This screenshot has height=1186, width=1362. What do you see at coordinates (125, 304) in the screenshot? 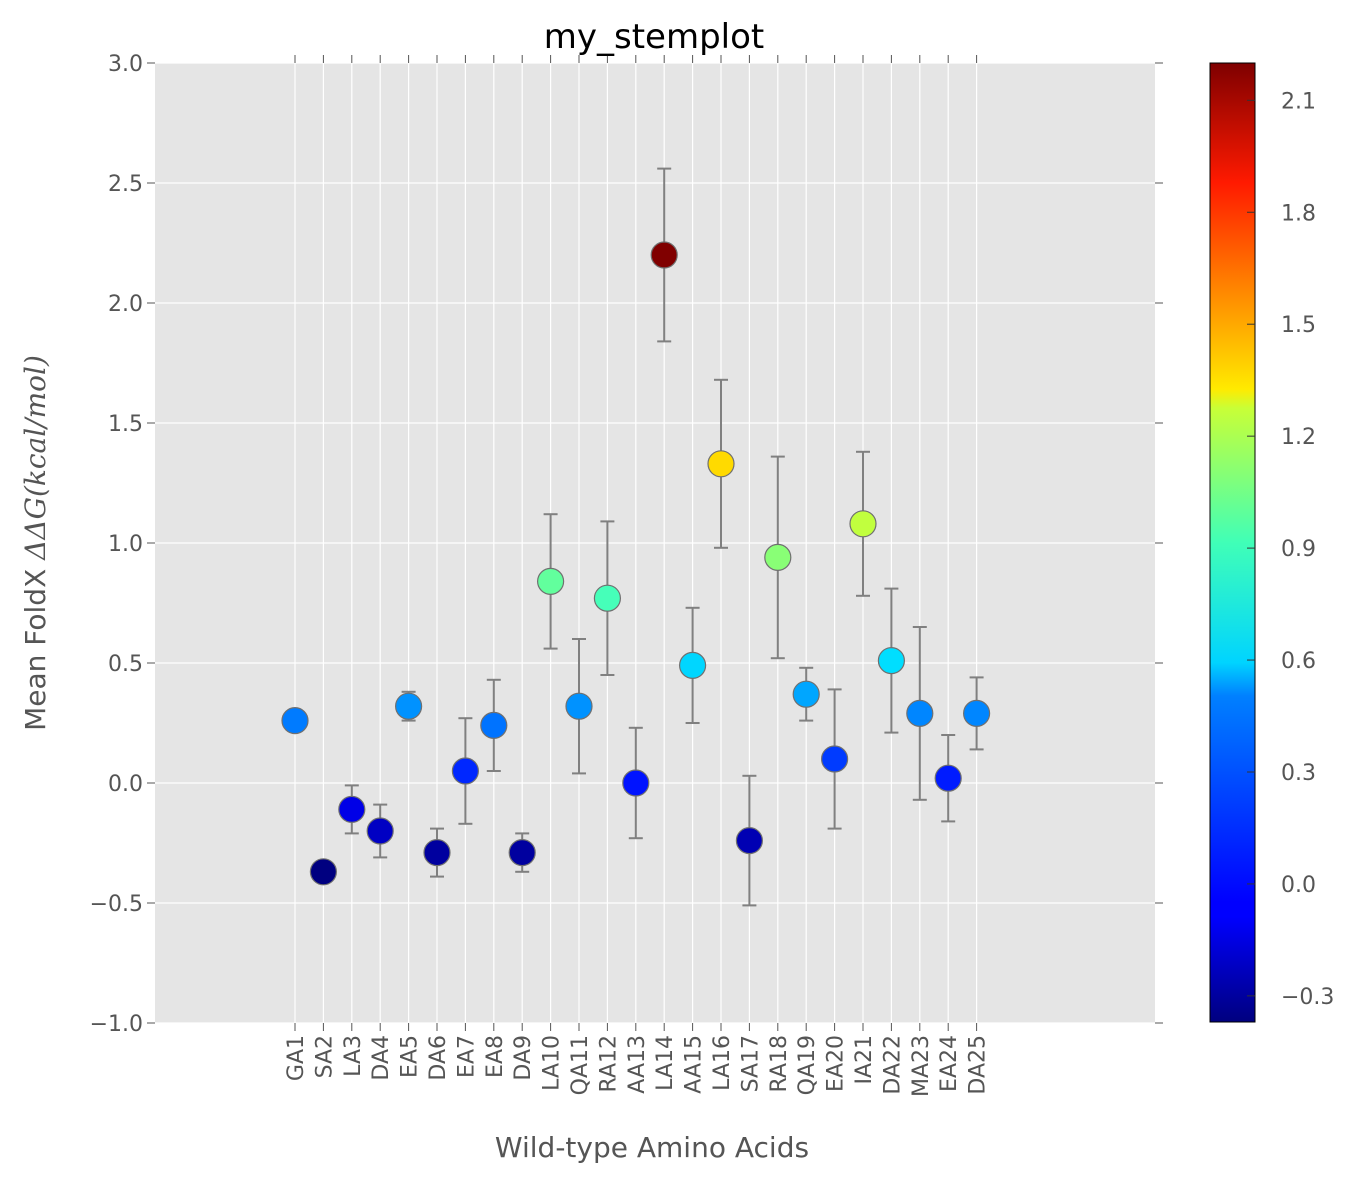
I see `y-tick-label: 2.0` at bounding box center [125, 304].